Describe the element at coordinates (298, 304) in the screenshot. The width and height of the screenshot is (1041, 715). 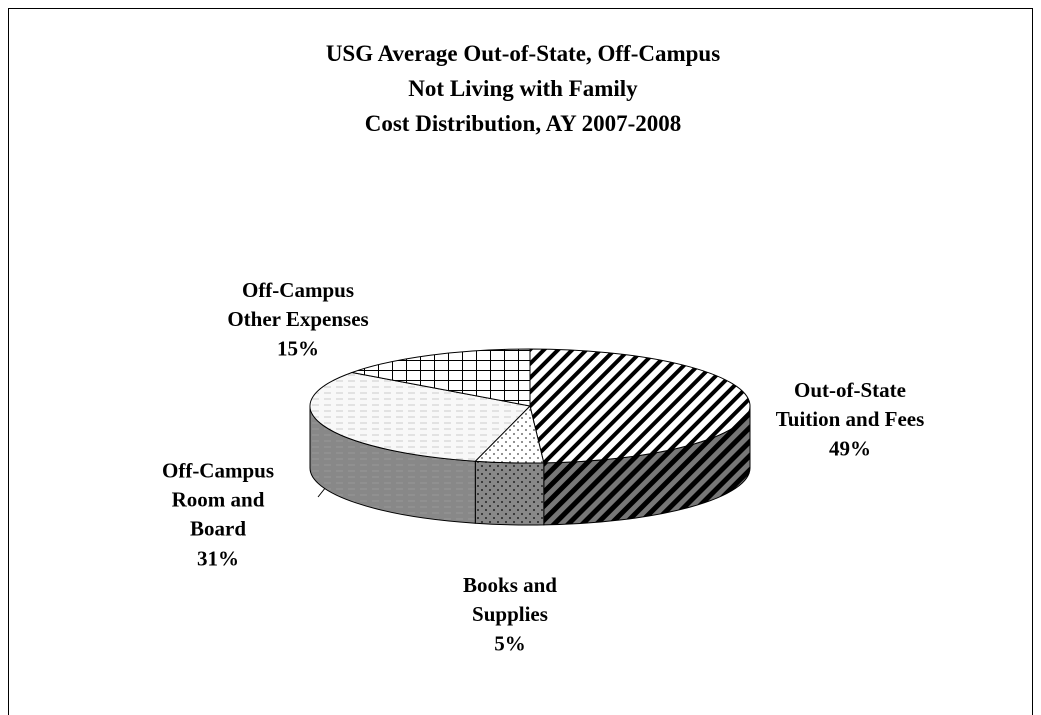
I see `slice-label: Off-Campus Other Expenses` at that location.